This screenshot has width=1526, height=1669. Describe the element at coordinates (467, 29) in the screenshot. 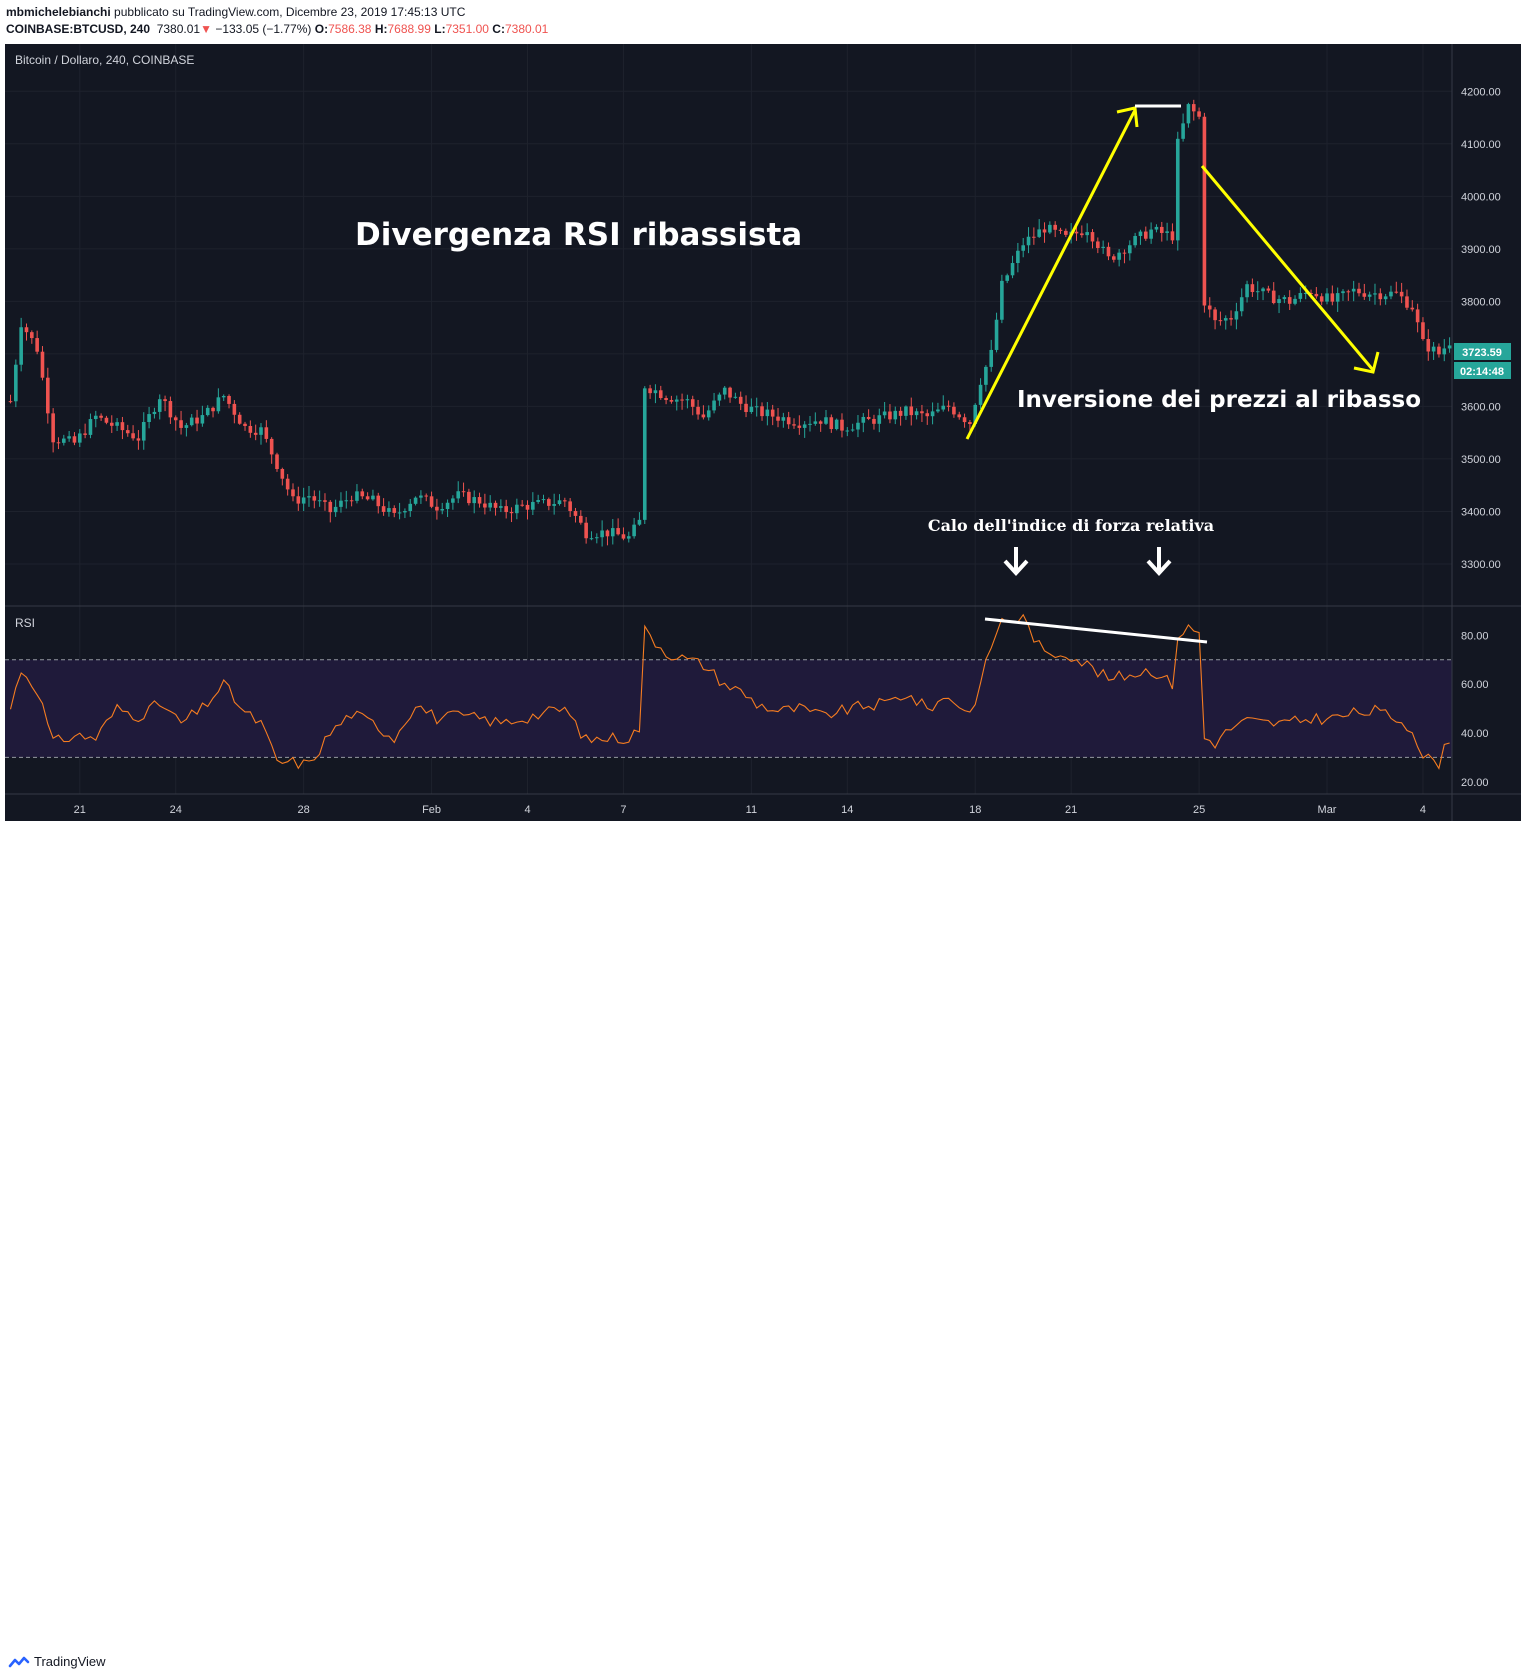

I see `low-value: 7351.00` at that location.